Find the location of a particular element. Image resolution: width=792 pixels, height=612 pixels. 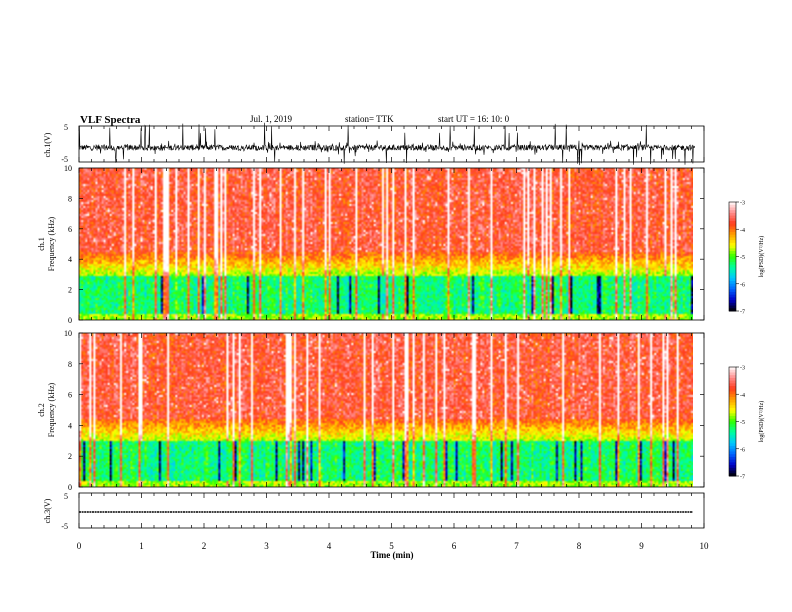

time-tick-label: 4 is located at coordinates (329, 546).